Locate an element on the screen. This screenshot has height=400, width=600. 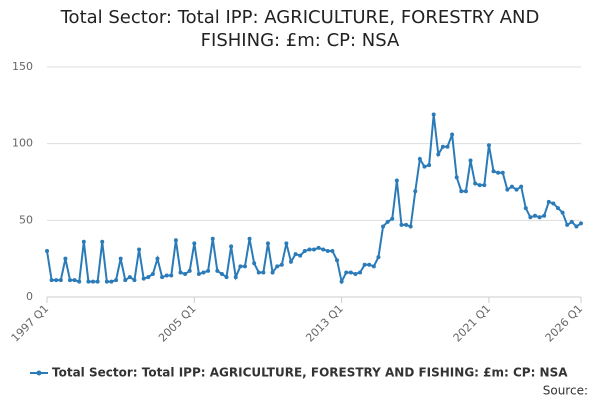
x-tick-label: 1997 Q1 is located at coordinates (30, 323).